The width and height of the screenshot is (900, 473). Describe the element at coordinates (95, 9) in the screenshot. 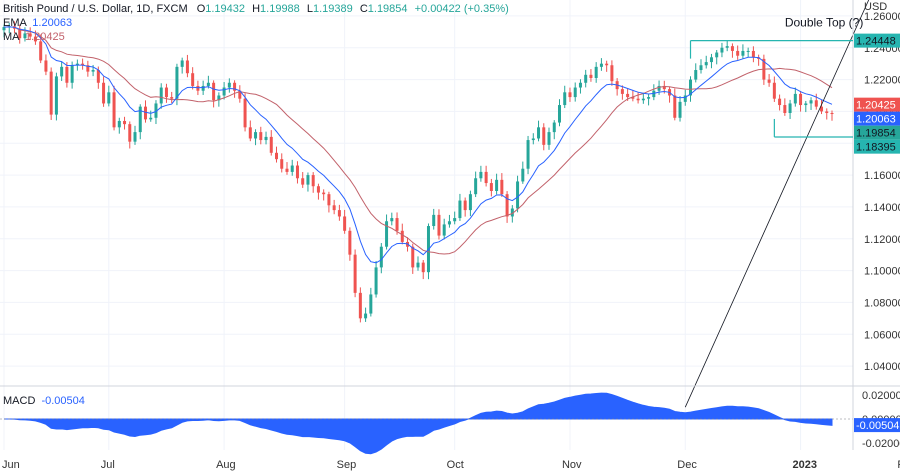

I see `symbol-title: British Pound / U.S. Dollar, 1D, FXCM` at that location.